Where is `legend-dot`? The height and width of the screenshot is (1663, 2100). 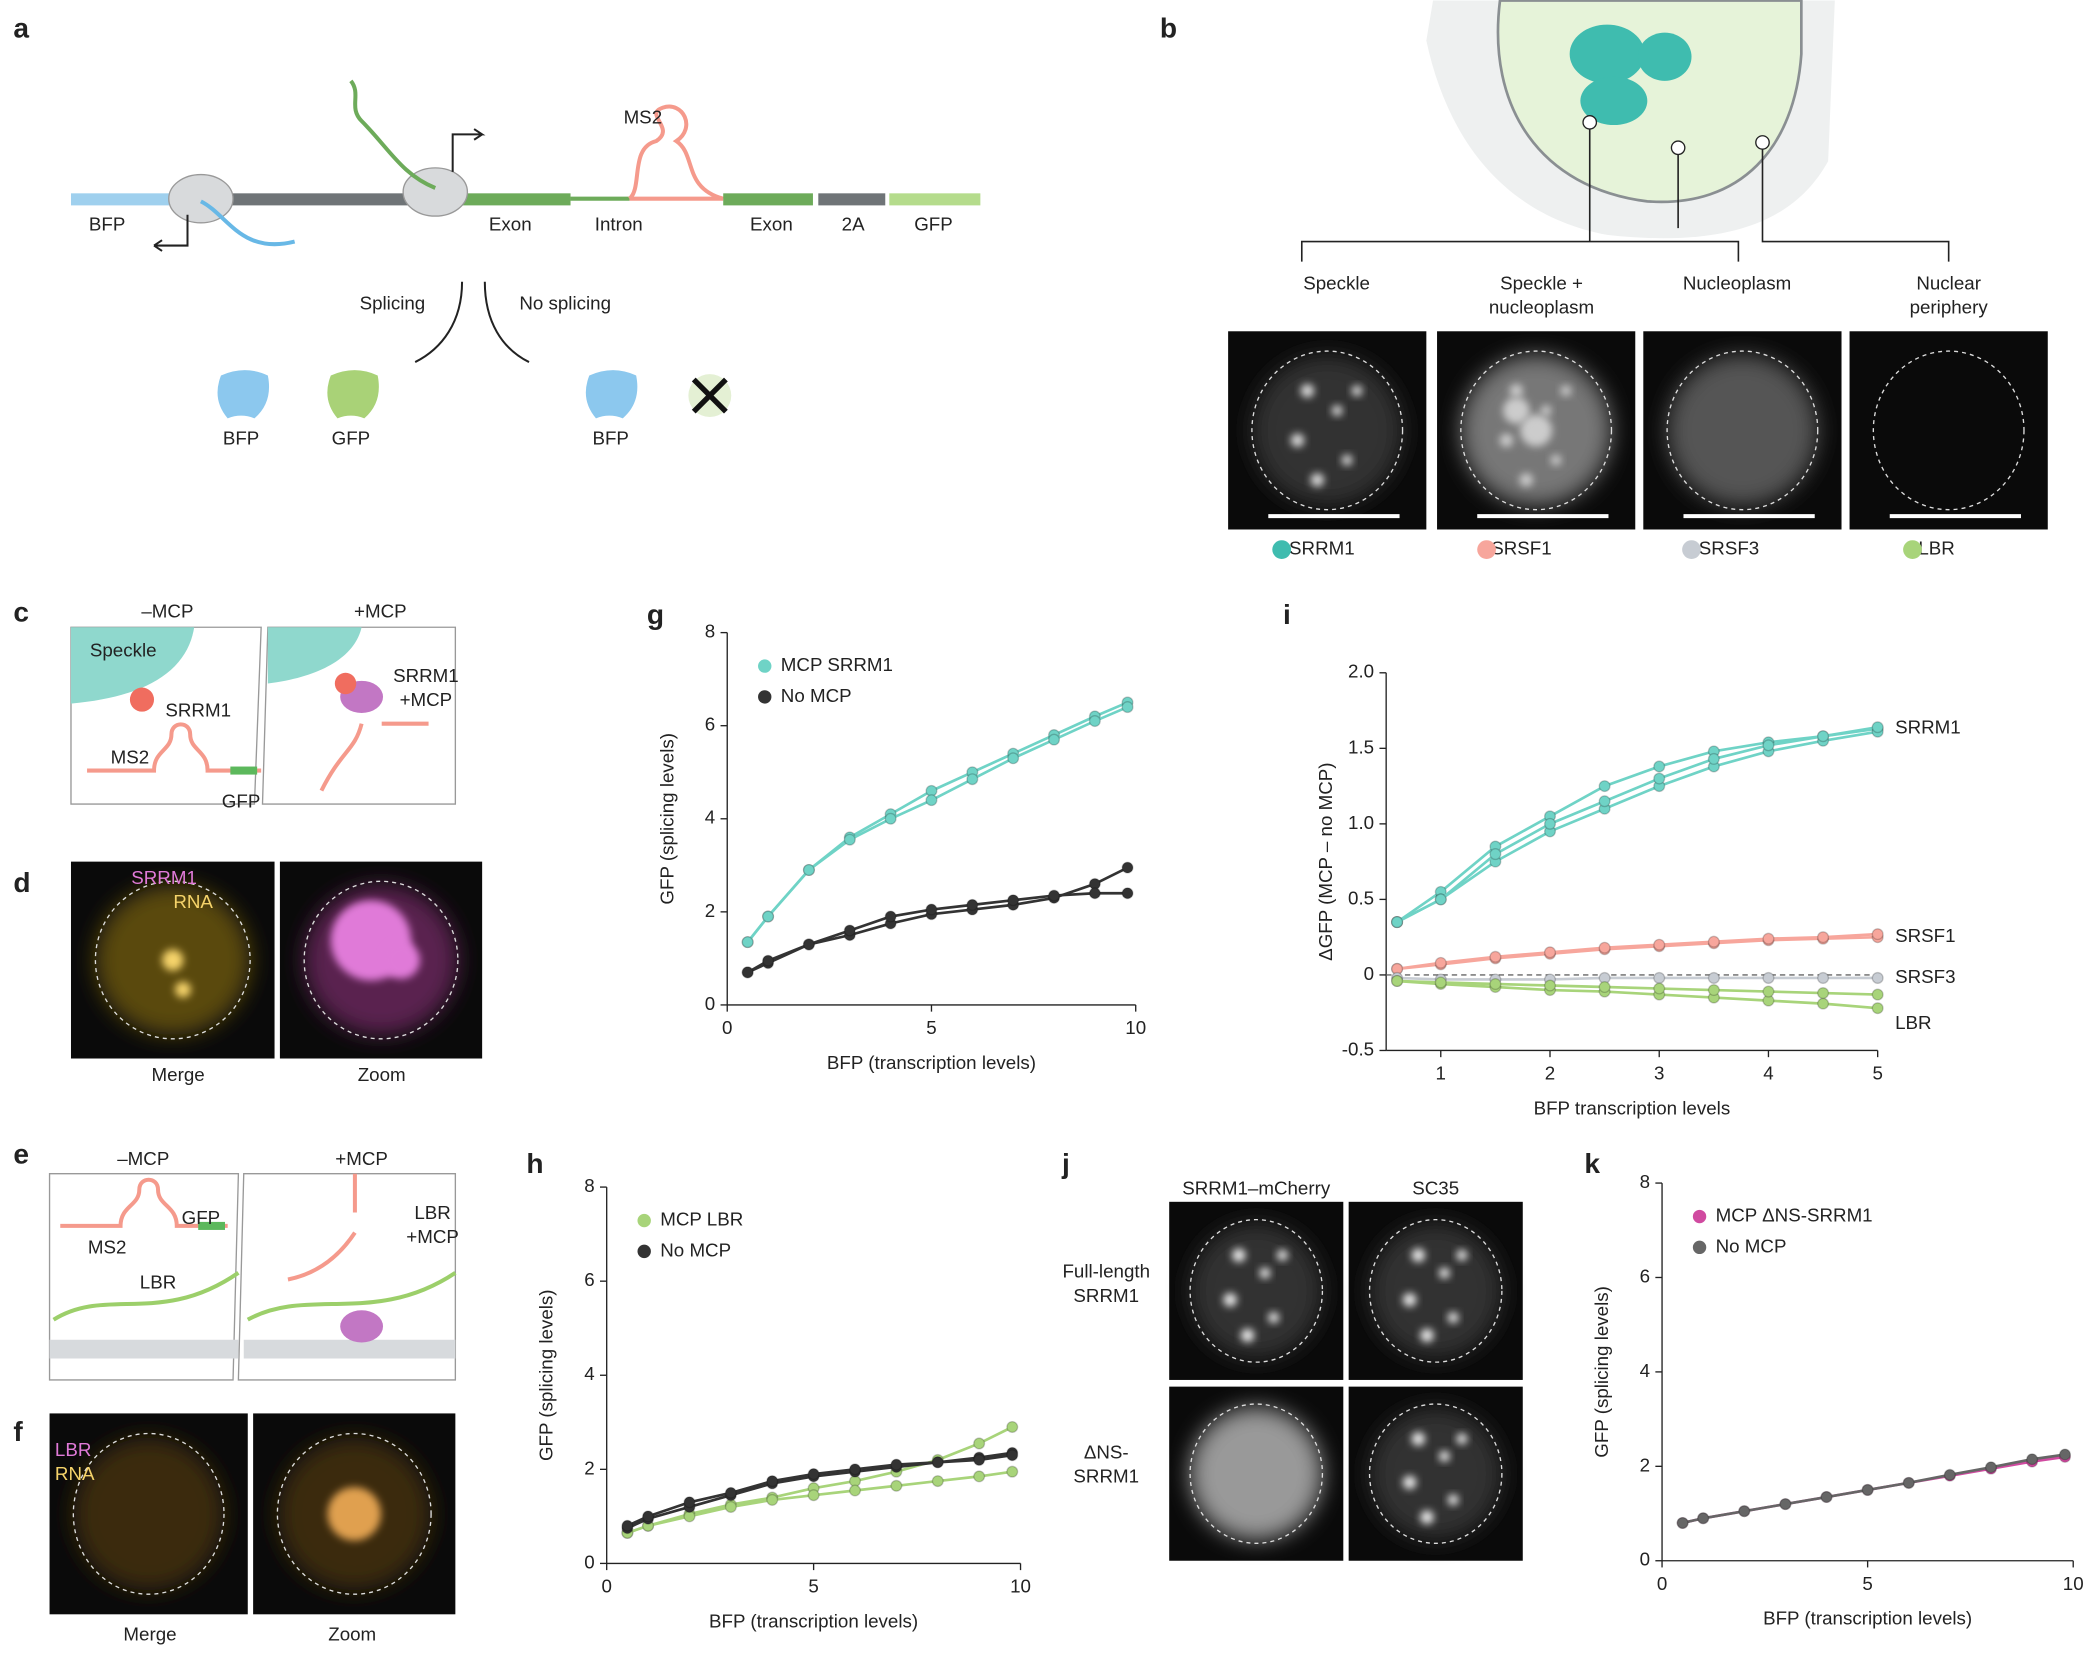 legend-dot is located at coordinates (1486, 549).